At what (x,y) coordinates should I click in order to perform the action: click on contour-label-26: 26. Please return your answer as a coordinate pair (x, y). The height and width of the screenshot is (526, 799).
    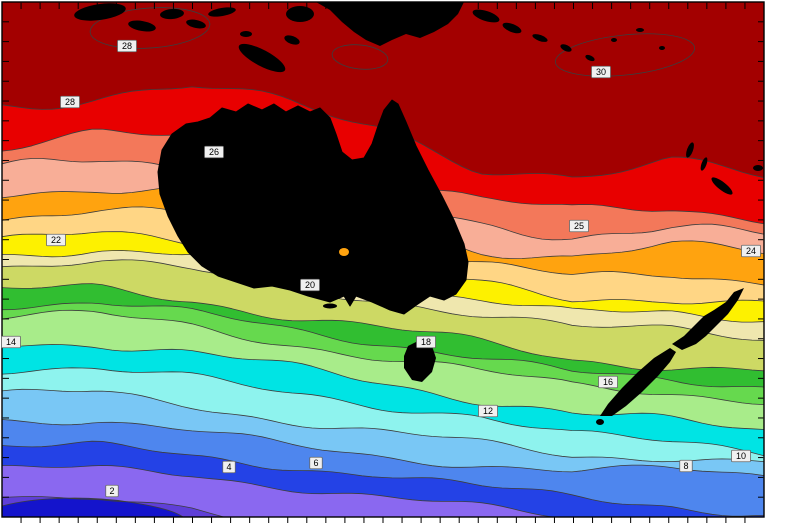
    Looking at the image, I should click on (214, 152).